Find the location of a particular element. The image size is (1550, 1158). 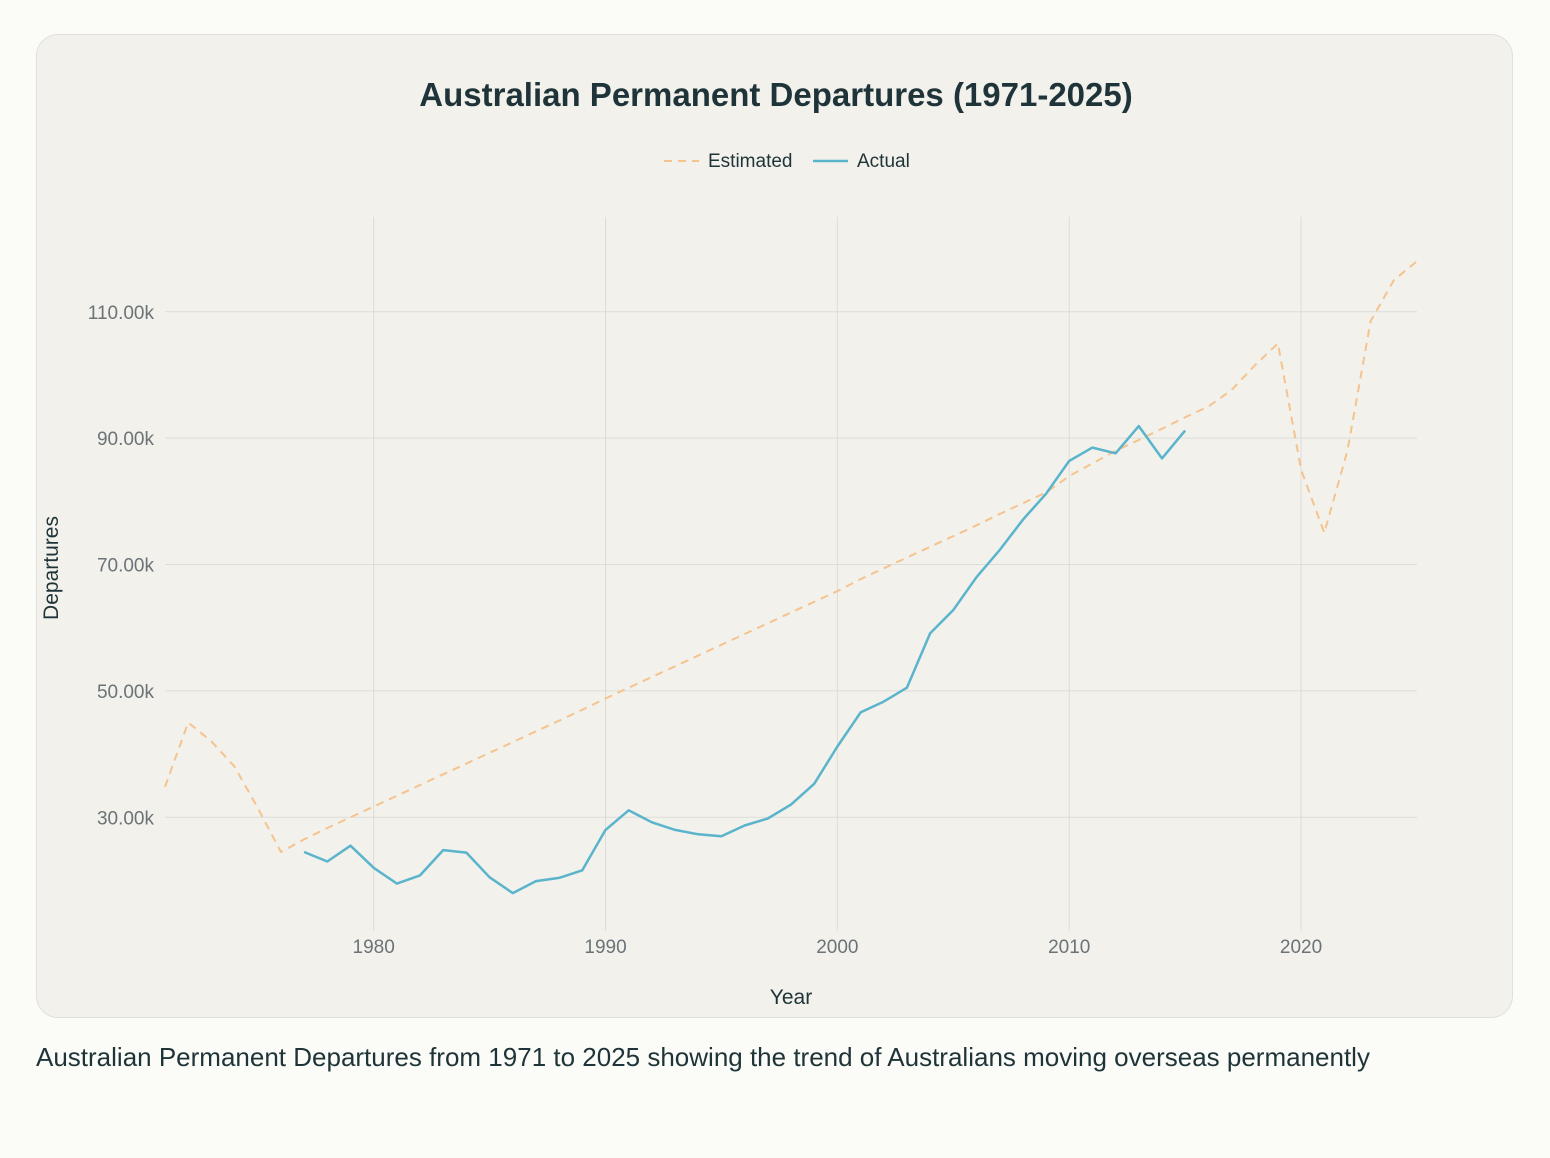

y-axis-label: Departures is located at coordinates (51, 568).